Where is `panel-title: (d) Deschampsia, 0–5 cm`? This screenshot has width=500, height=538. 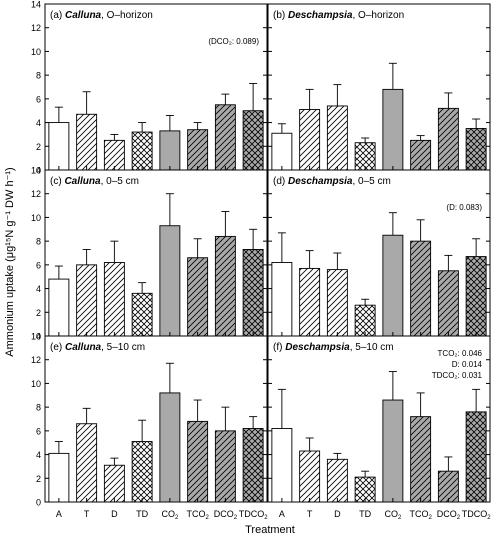
panel-title: (d) Deschampsia, 0–5 cm is located at coordinates (332, 181).